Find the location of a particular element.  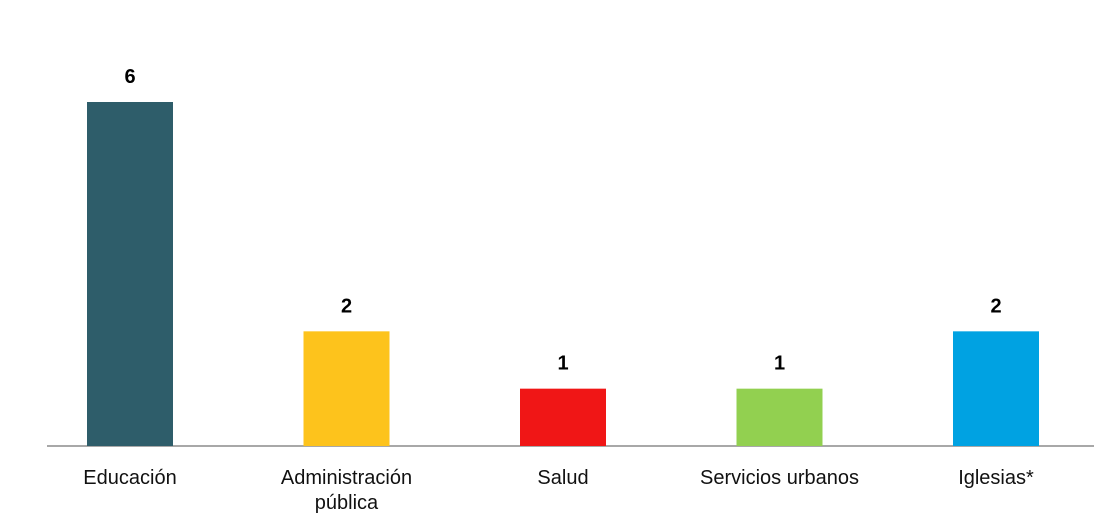

value-label: 6 is located at coordinates (129, 77).